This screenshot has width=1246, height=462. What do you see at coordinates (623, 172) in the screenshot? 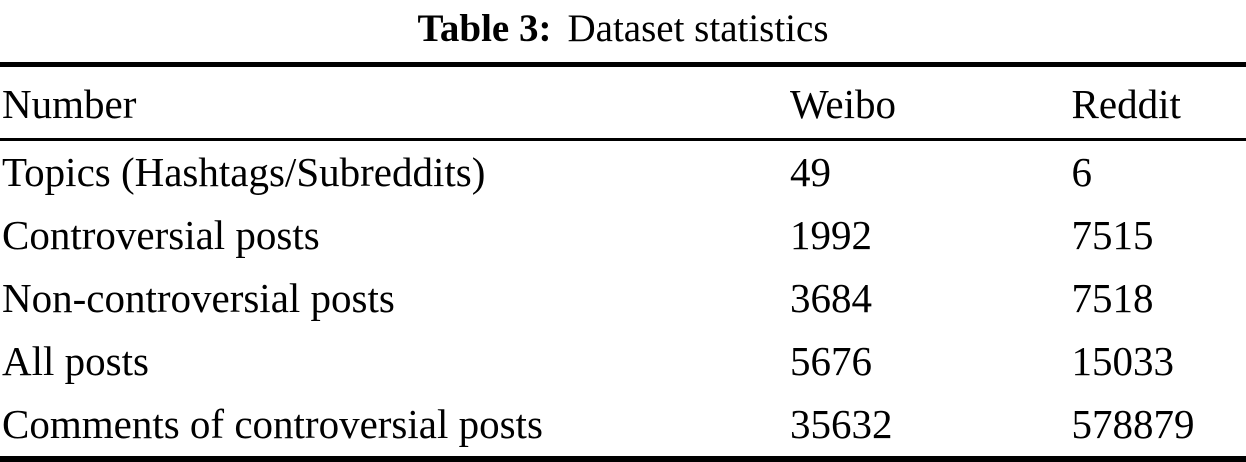
I see `table-row: Topics (Hashtags/Subreddits) 49 6` at bounding box center [623, 172].